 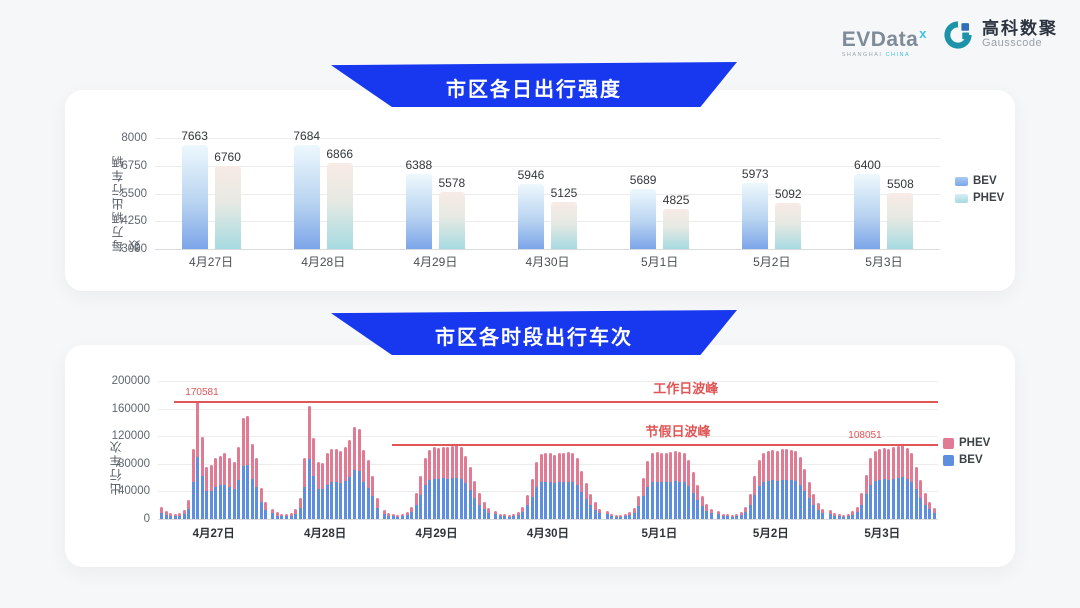 What do you see at coordinates (867, 203) in the screenshot?
I see `bev-bar: 6400` at bounding box center [867, 203].